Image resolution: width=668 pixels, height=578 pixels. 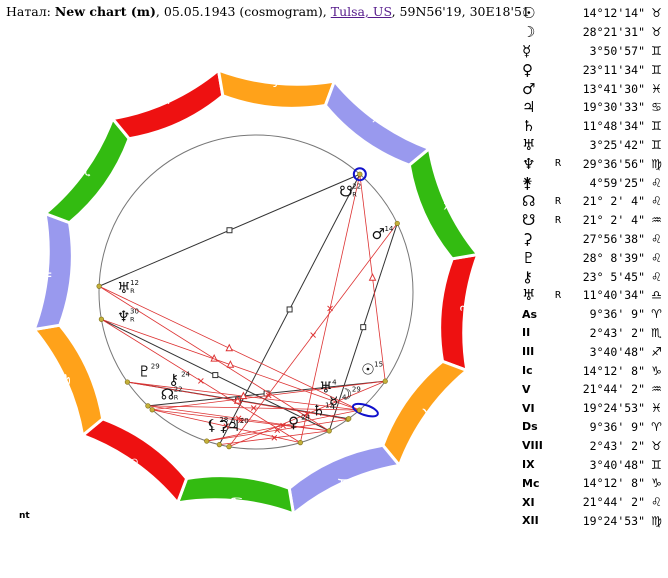 I want to click on chiron-icon: ⚷, so click(x=173, y=379).